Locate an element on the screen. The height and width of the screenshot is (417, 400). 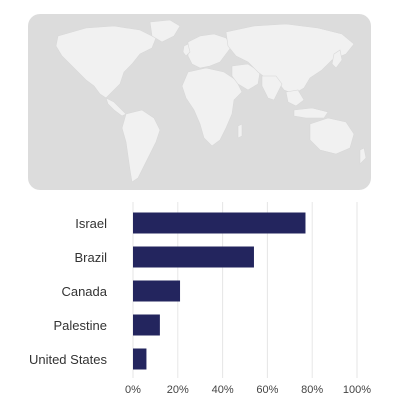
south-america-shape is located at coordinates (141, 146).